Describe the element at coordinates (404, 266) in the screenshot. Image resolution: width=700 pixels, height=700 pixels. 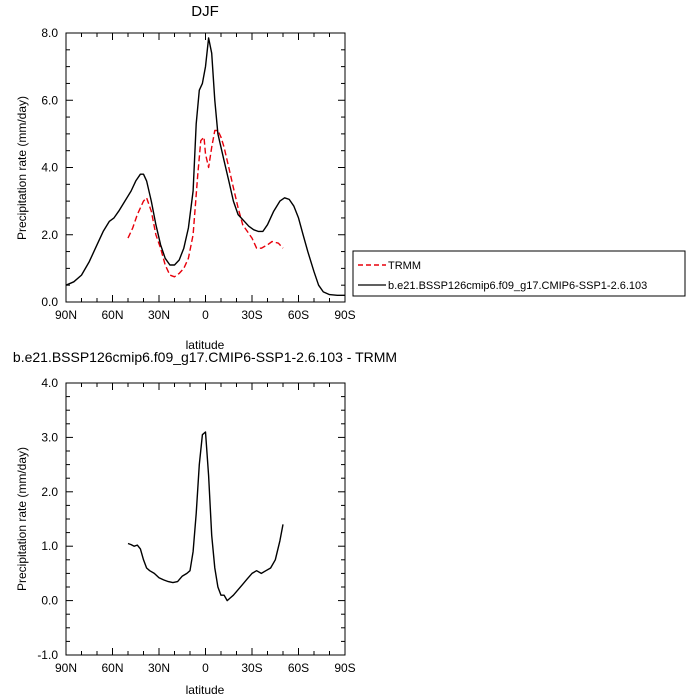
I see `legend-label-trmm: TRMM` at that location.